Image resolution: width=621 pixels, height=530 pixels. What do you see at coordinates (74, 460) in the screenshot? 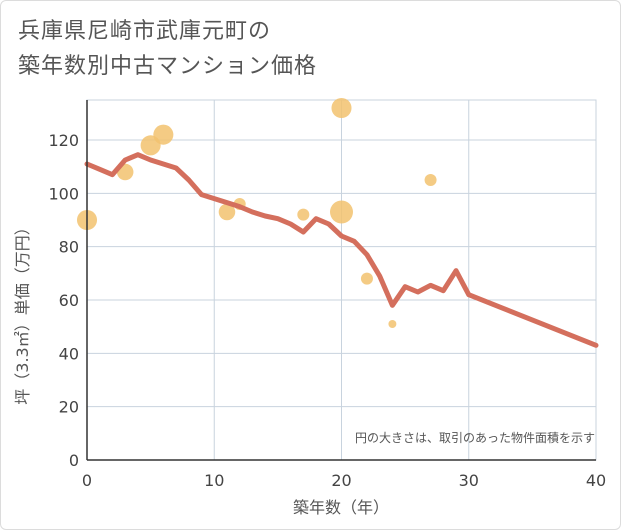
I see `y-tick-label: 0` at bounding box center [74, 460].